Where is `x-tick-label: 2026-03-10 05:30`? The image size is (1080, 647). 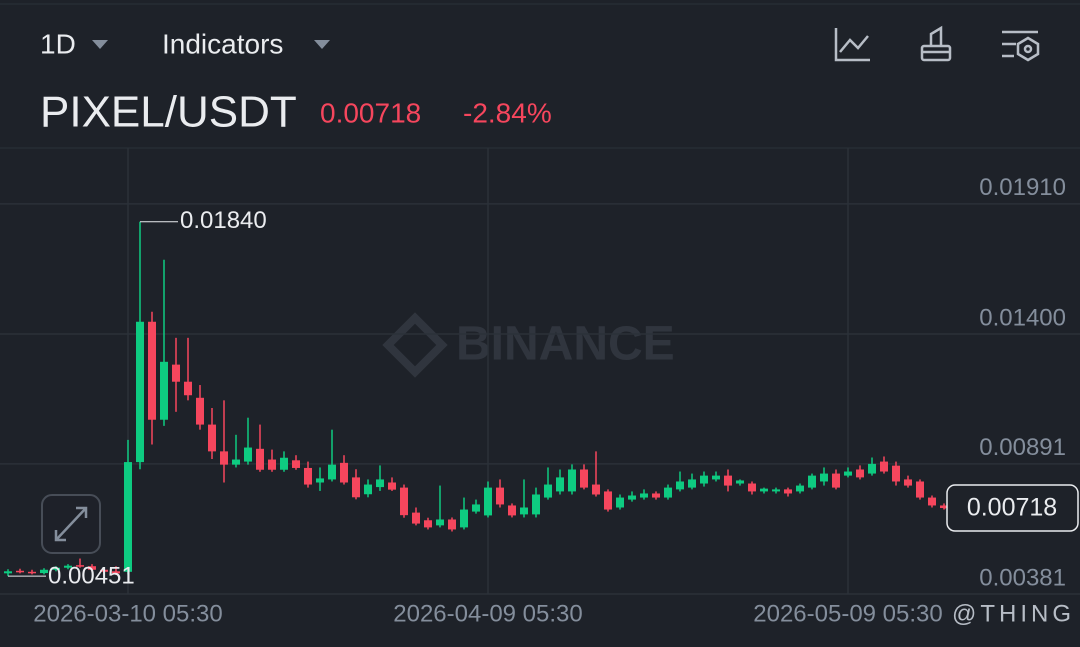
x-tick-label: 2026-03-10 05:30 is located at coordinates (128, 613).